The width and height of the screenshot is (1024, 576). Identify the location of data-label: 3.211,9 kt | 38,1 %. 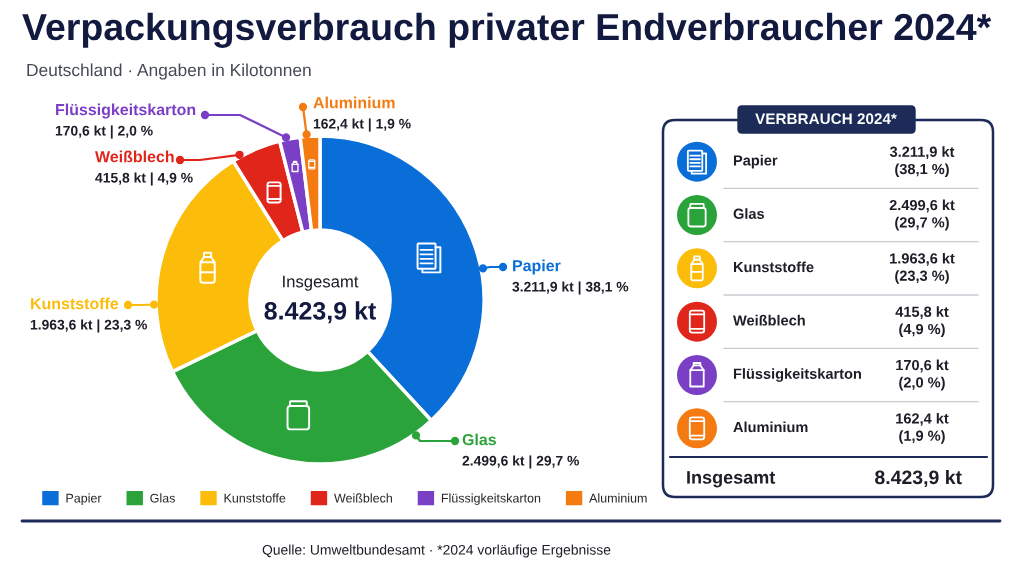
(570, 288).